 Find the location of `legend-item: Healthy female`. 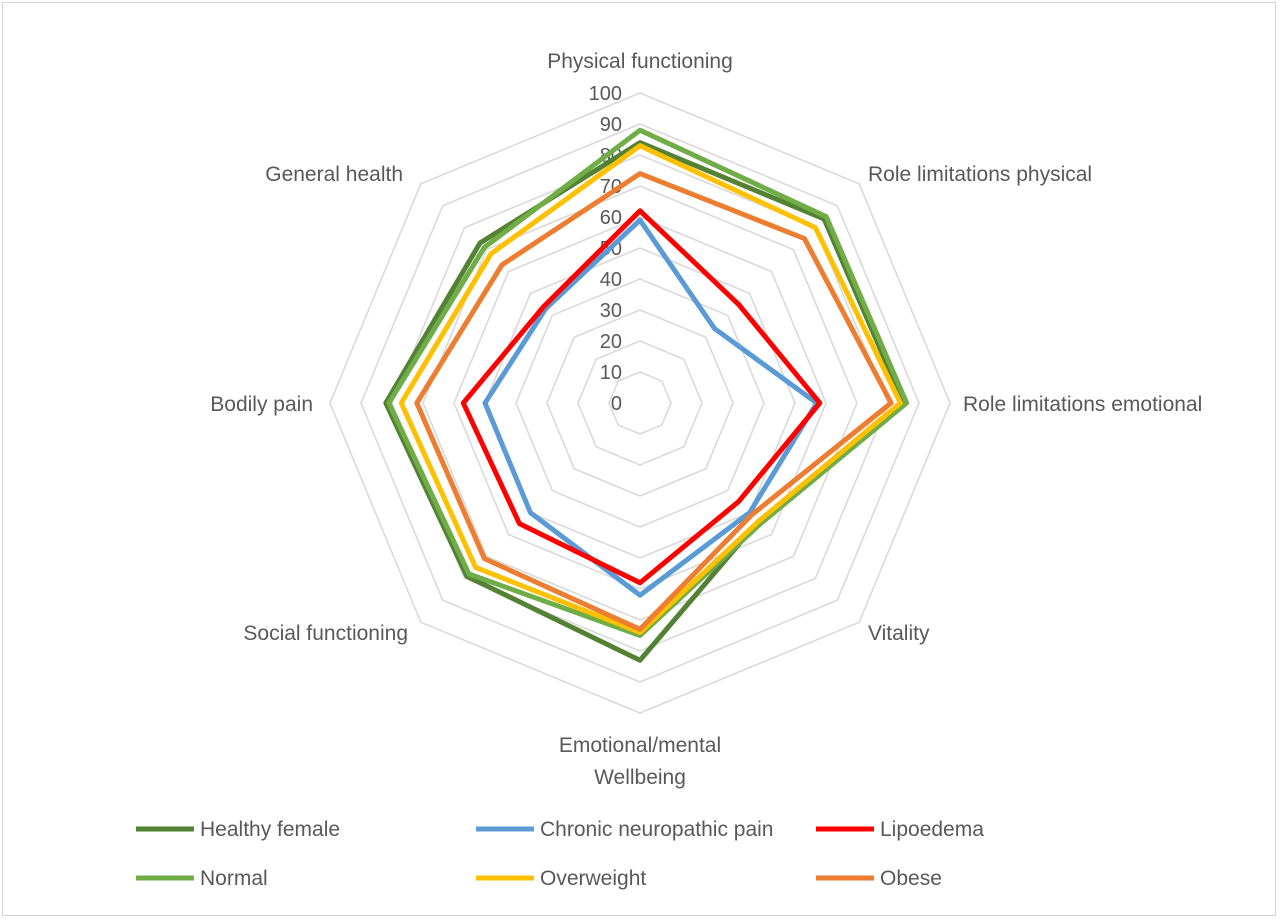

legend-item: Healthy female is located at coordinates (238, 829).